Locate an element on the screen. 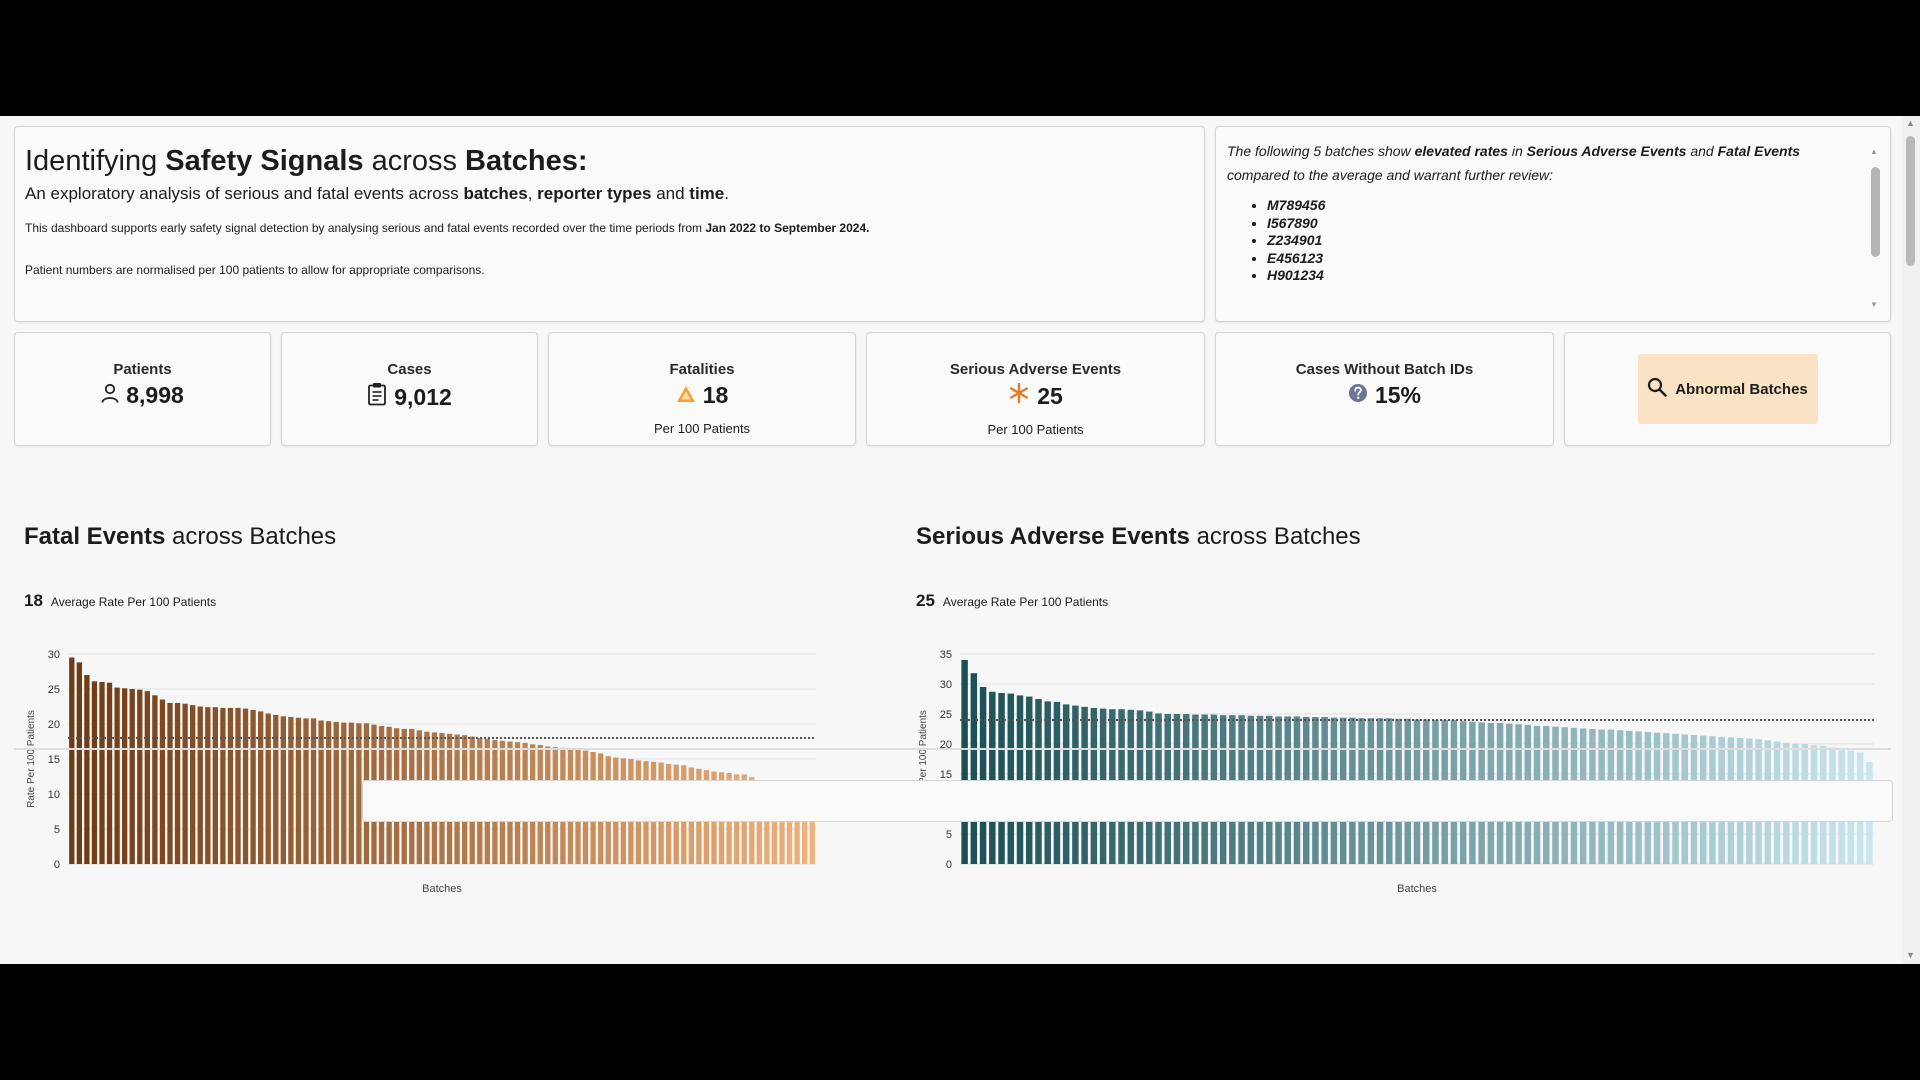 The width and height of the screenshot is (1920, 1080). abnormal-batches-panel: Abnormal Batches is located at coordinates (1727, 389).